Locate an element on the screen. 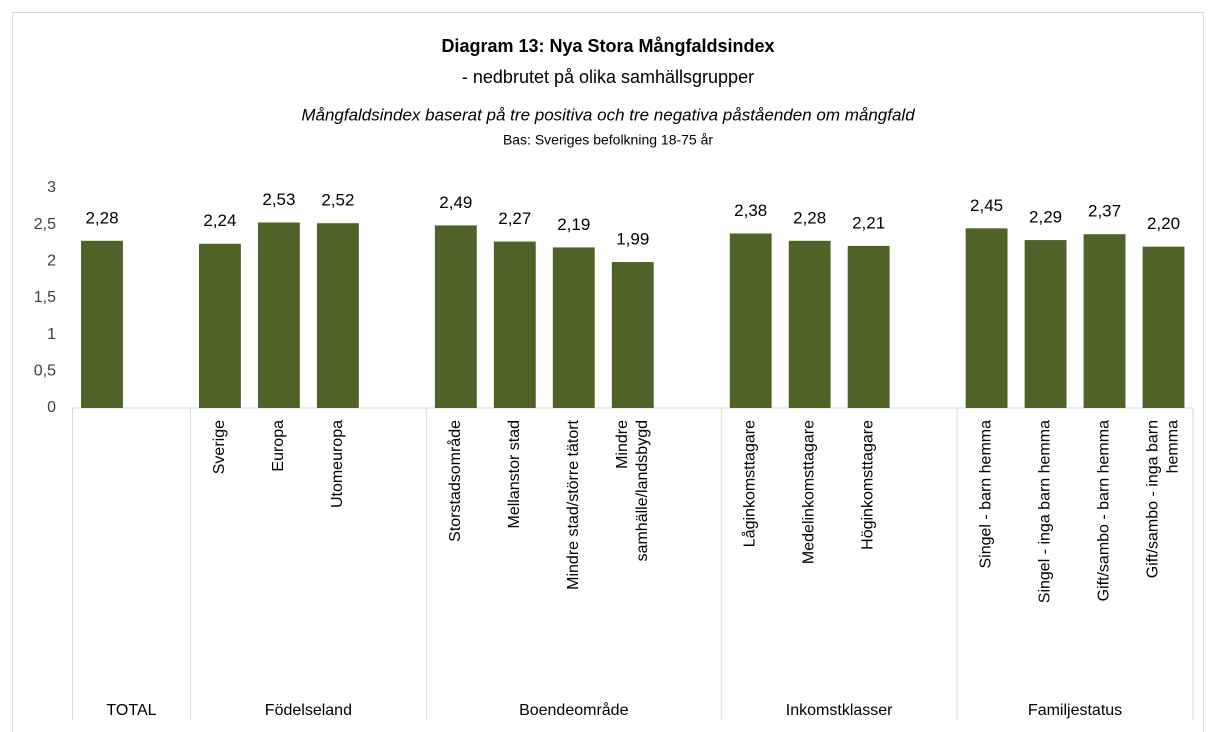  x-tick-label: Gift/sambo - barn hemma is located at coordinates (1104, 511).